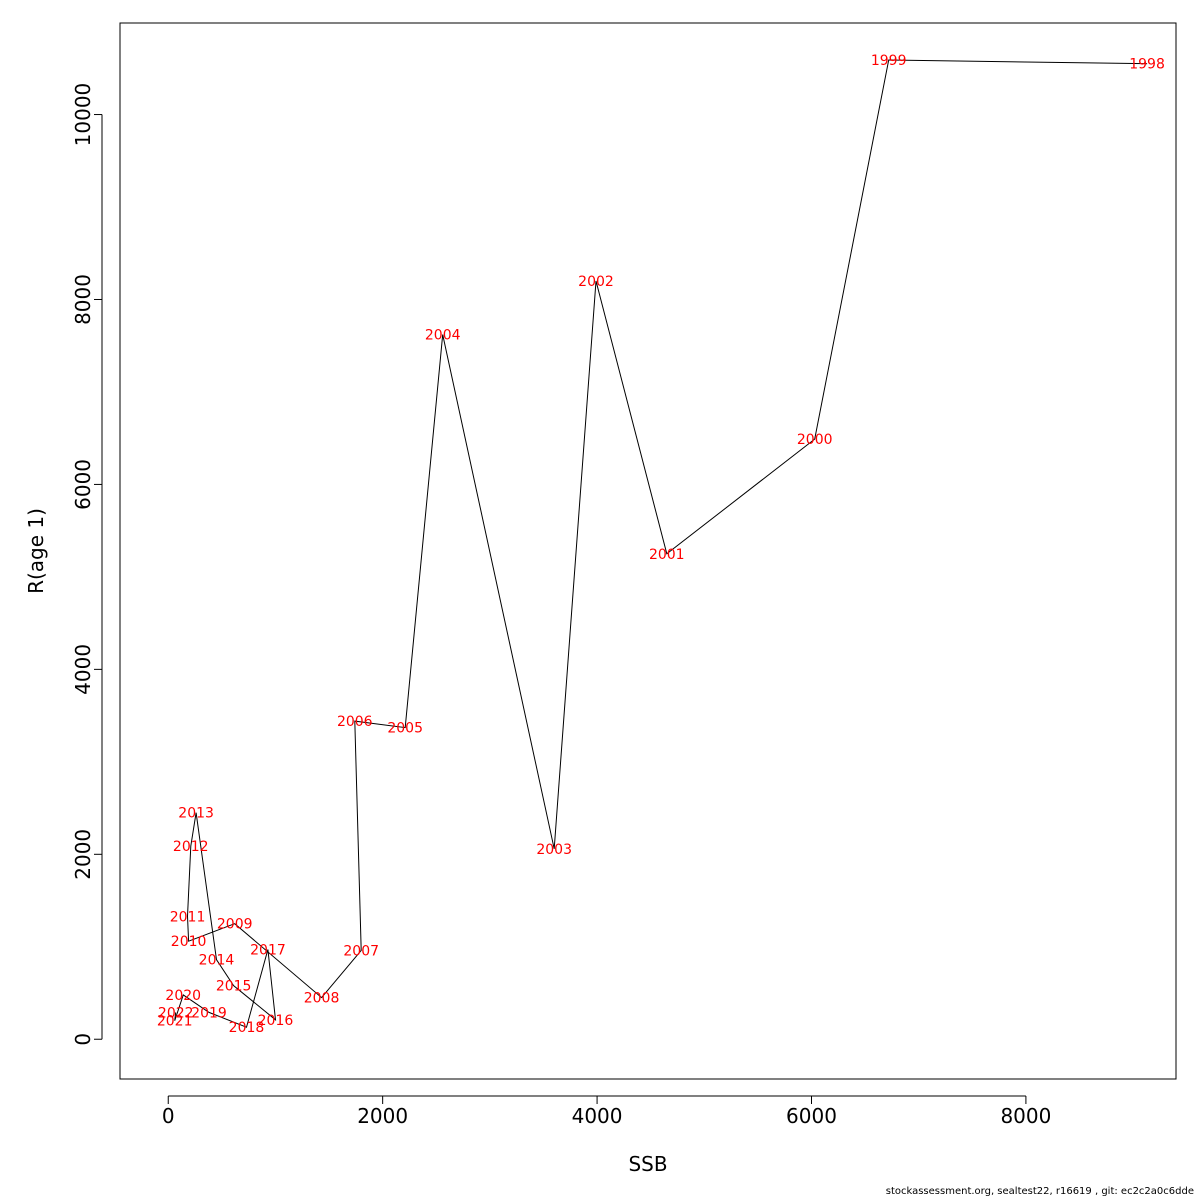 The image size is (1200, 1200). Describe the element at coordinates (889, 61) in the screenshot. I see `year-label-1999: 1999` at that location.